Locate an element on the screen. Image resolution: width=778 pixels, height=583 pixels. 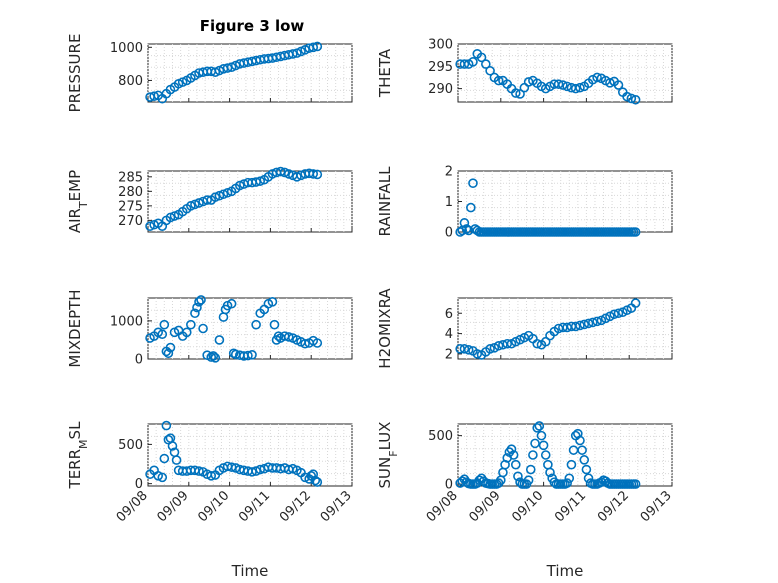
subplot-pressure: 800 1000 PRESSURE is located at coordinates (209, 73).